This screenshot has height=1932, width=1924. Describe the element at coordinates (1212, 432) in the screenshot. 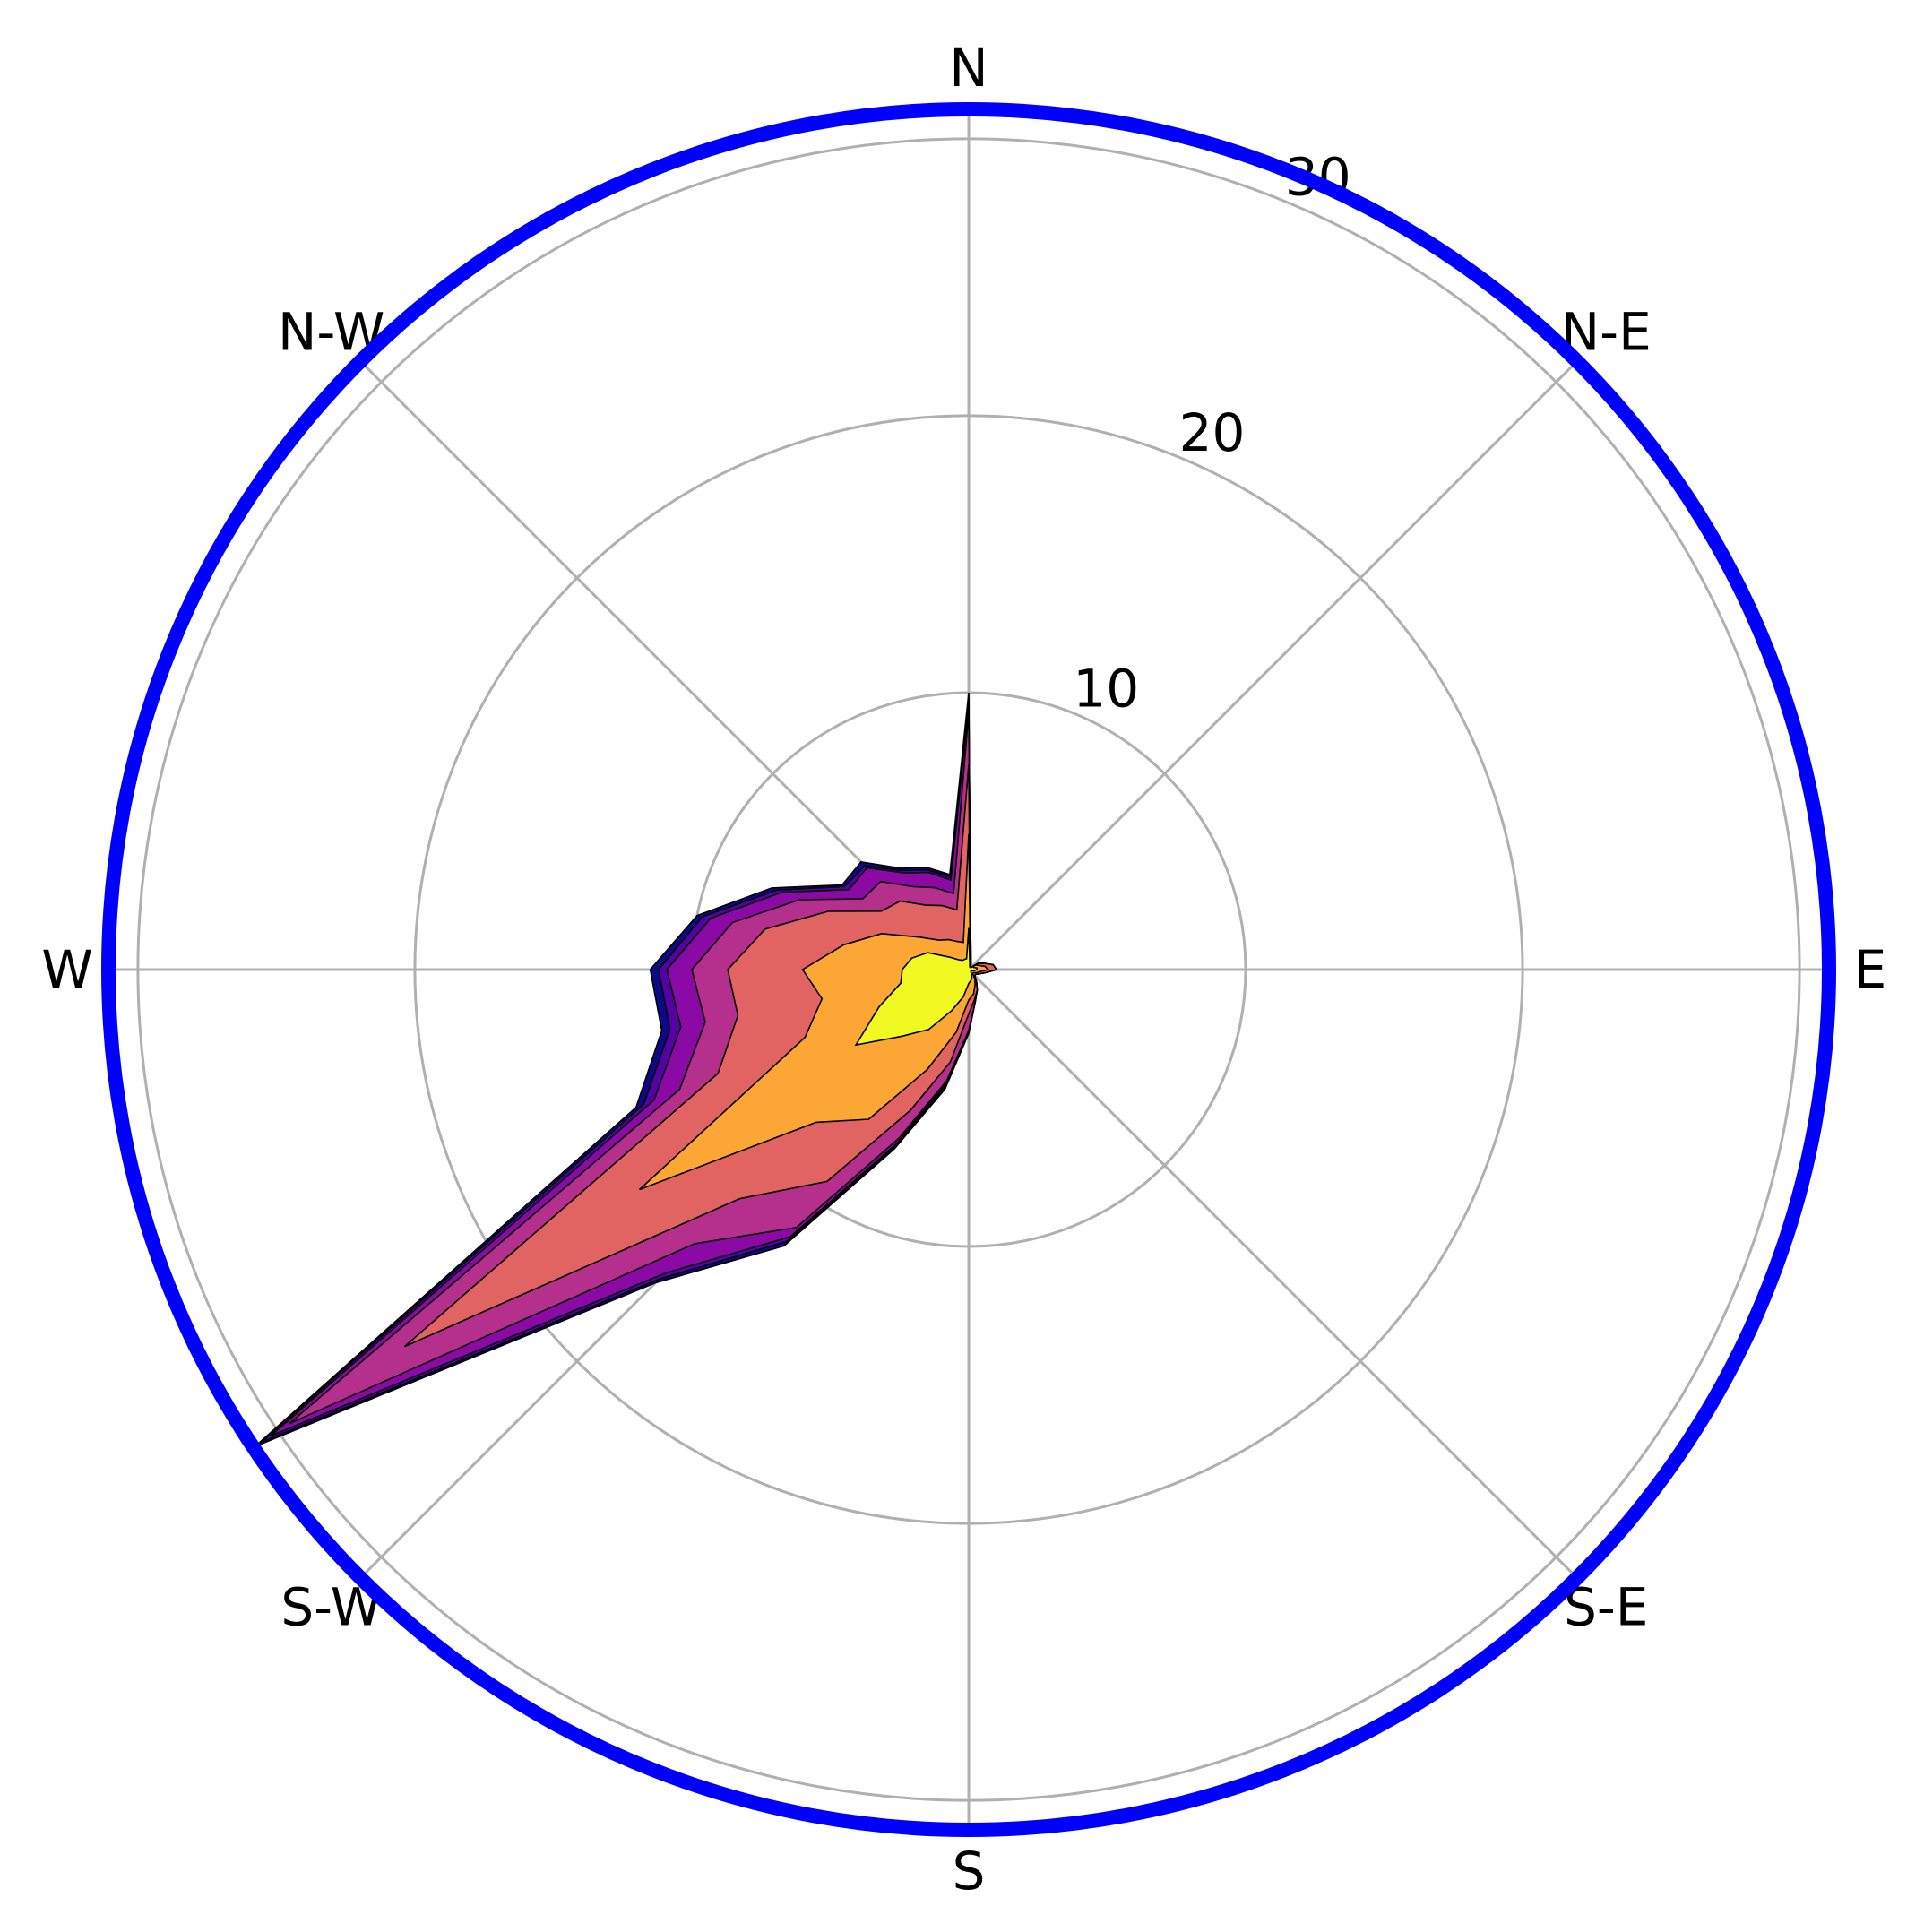

I see `radial-tick-label: 20` at that location.